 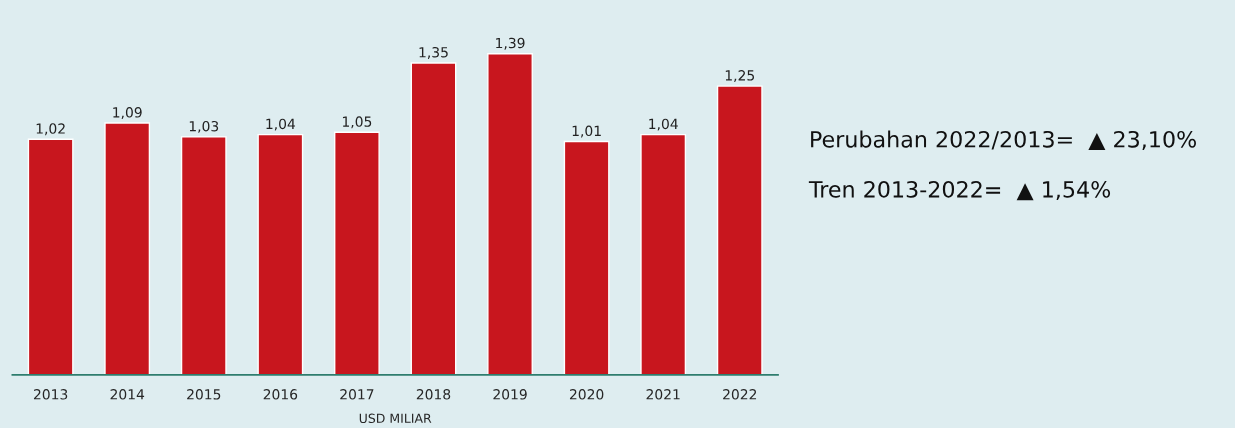 I want to click on x-tick-label: 2019, so click(x=510, y=394).